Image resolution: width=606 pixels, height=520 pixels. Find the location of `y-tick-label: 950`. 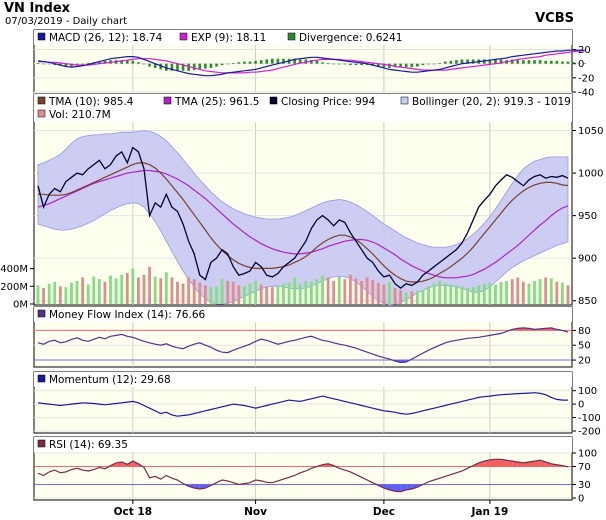

y-tick-label: 950 is located at coordinates (587, 216).